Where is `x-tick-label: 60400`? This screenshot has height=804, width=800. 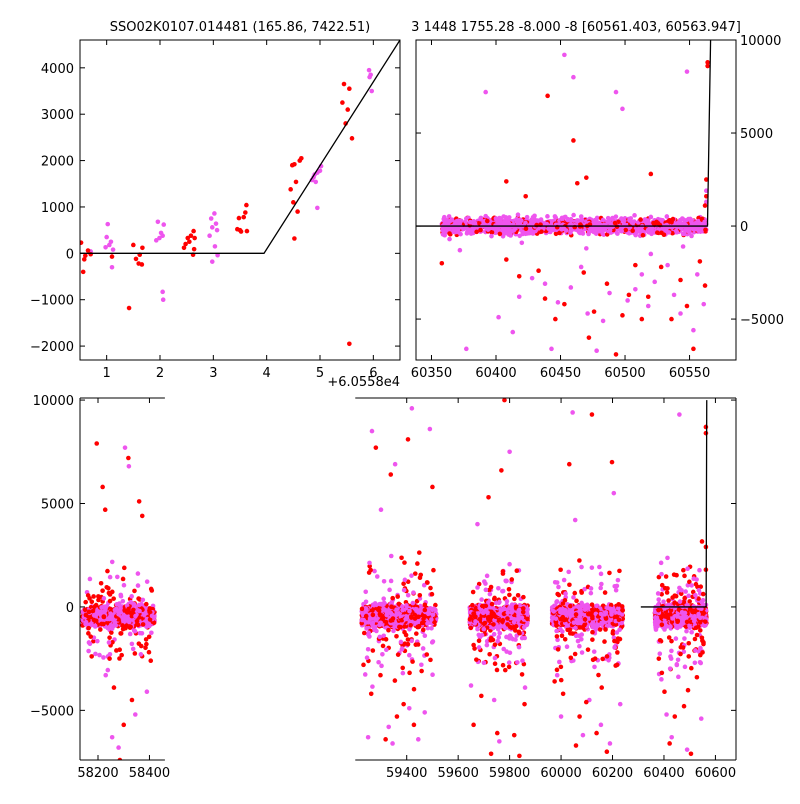 x-tick-label: 60400 is located at coordinates (495, 373).